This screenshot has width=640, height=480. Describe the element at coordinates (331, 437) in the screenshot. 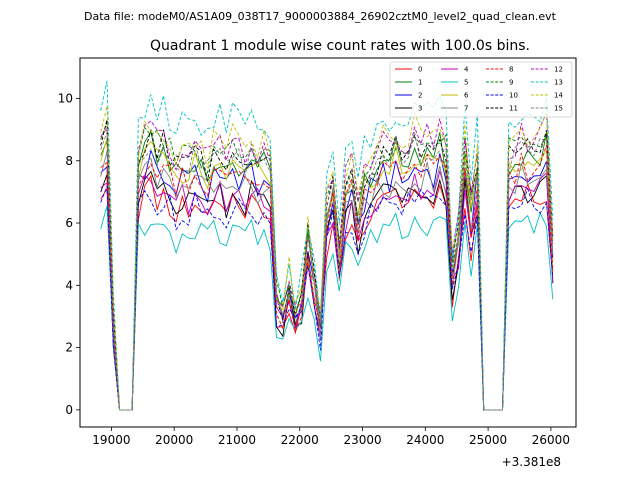

I see `x-axis: 19000 20000 21000 22000 23000 24000 25000 26000` at that location.